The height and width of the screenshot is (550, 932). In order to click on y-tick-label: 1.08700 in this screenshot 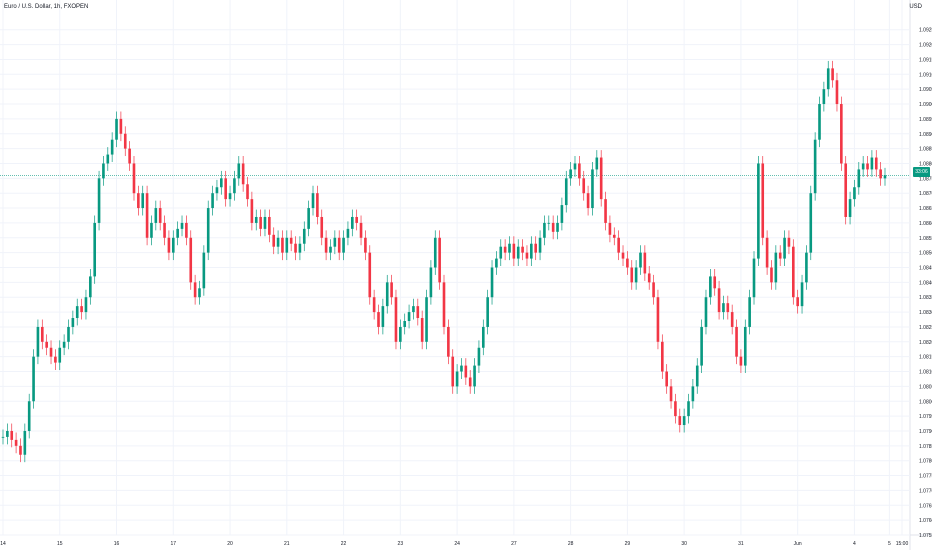, I will do `click(925, 194)`.